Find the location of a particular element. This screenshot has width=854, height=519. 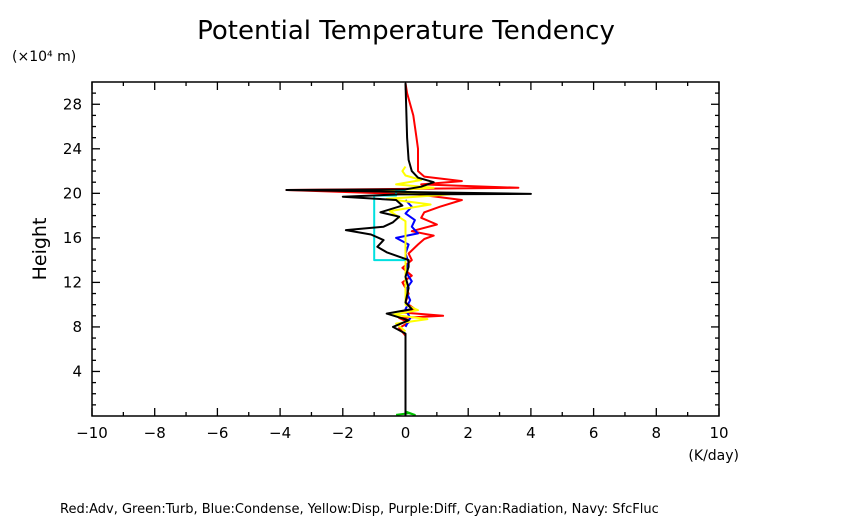

x-tick-label: 8 is located at coordinates (657, 433).